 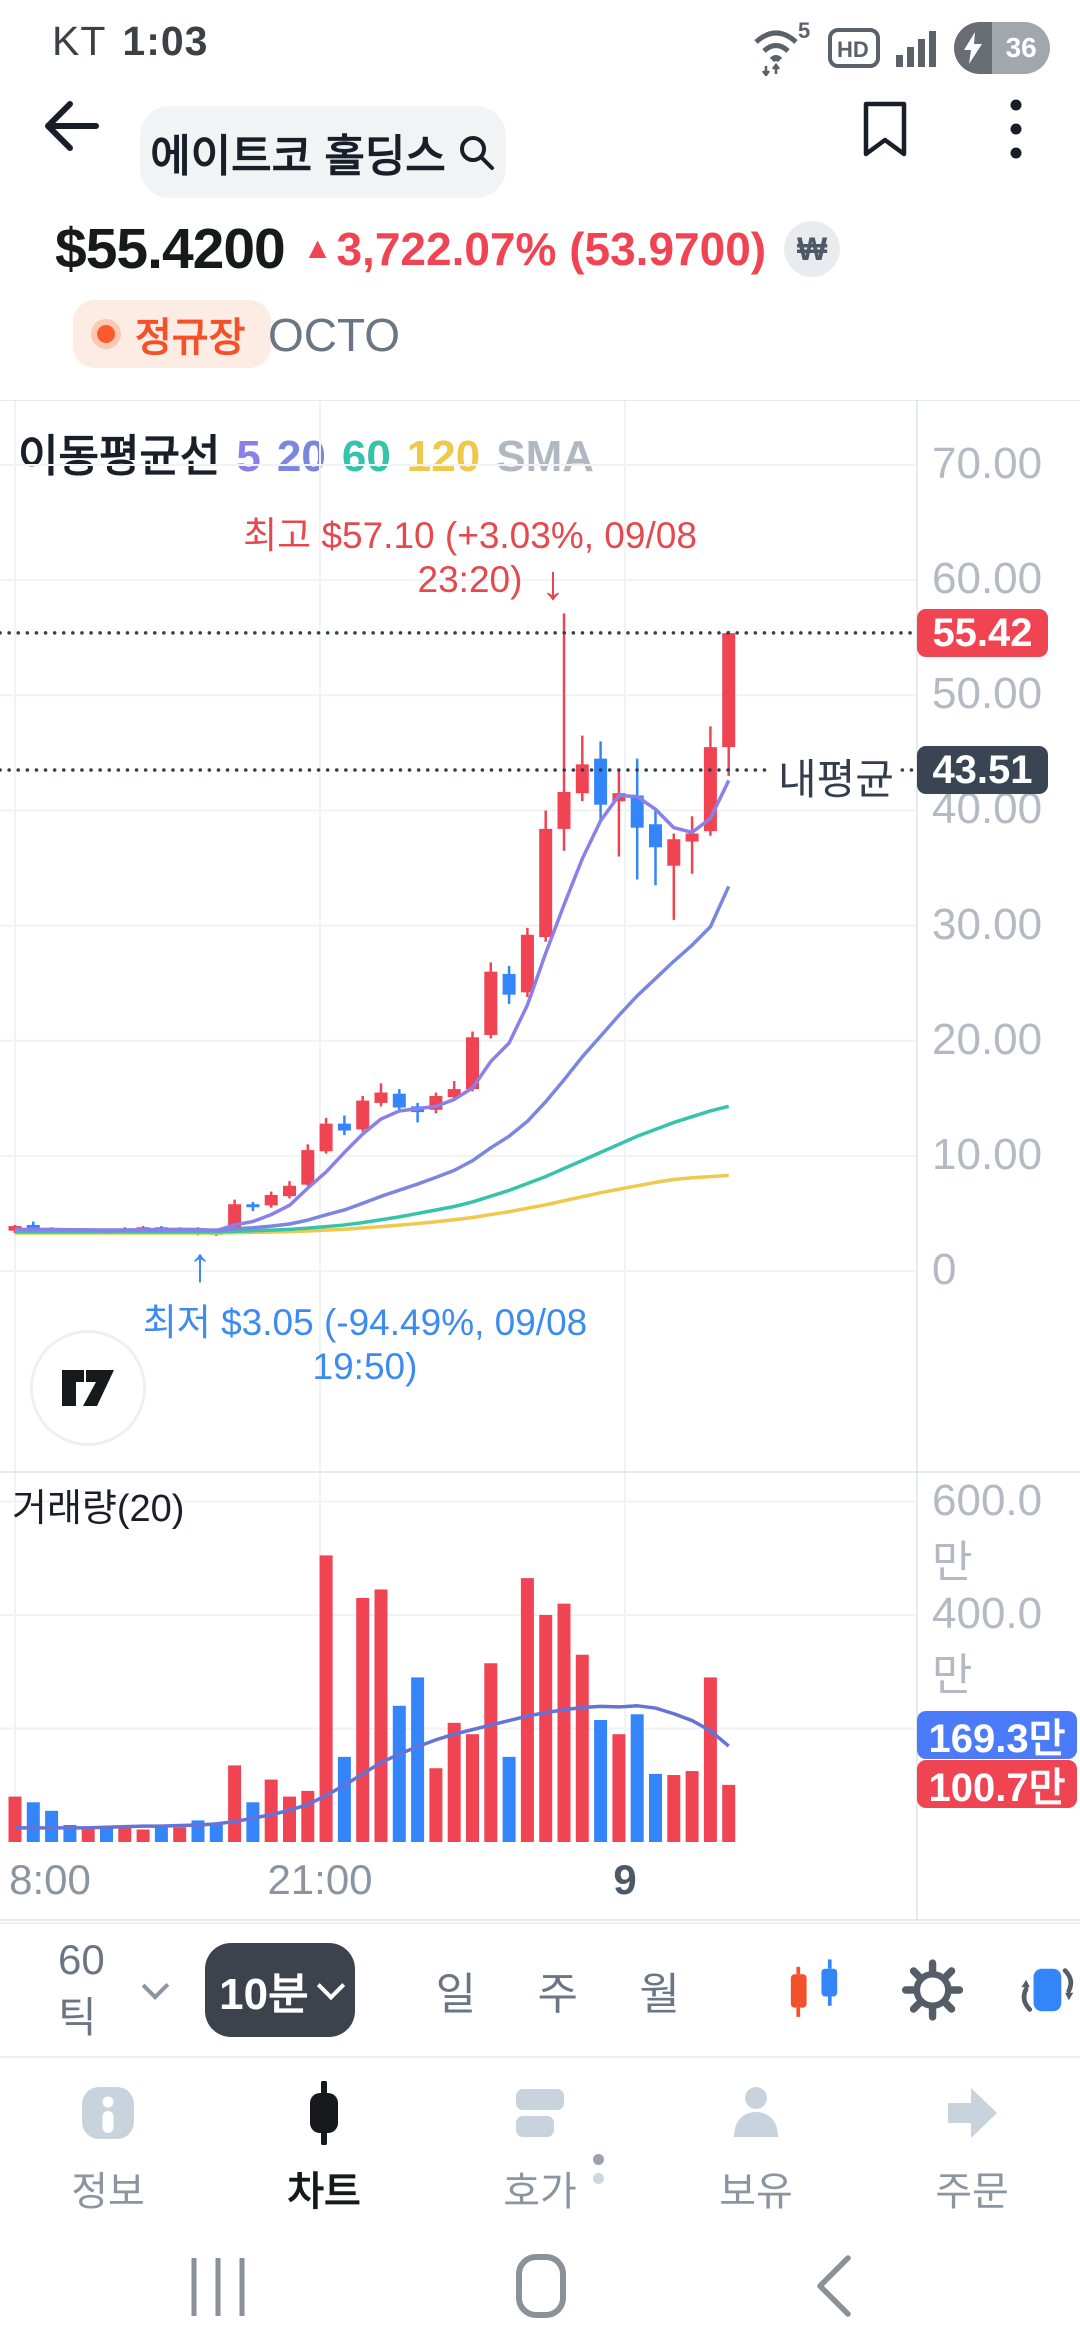 What do you see at coordinates (221, 2287) in the screenshot?
I see `recents-button` at bounding box center [221, 2287].